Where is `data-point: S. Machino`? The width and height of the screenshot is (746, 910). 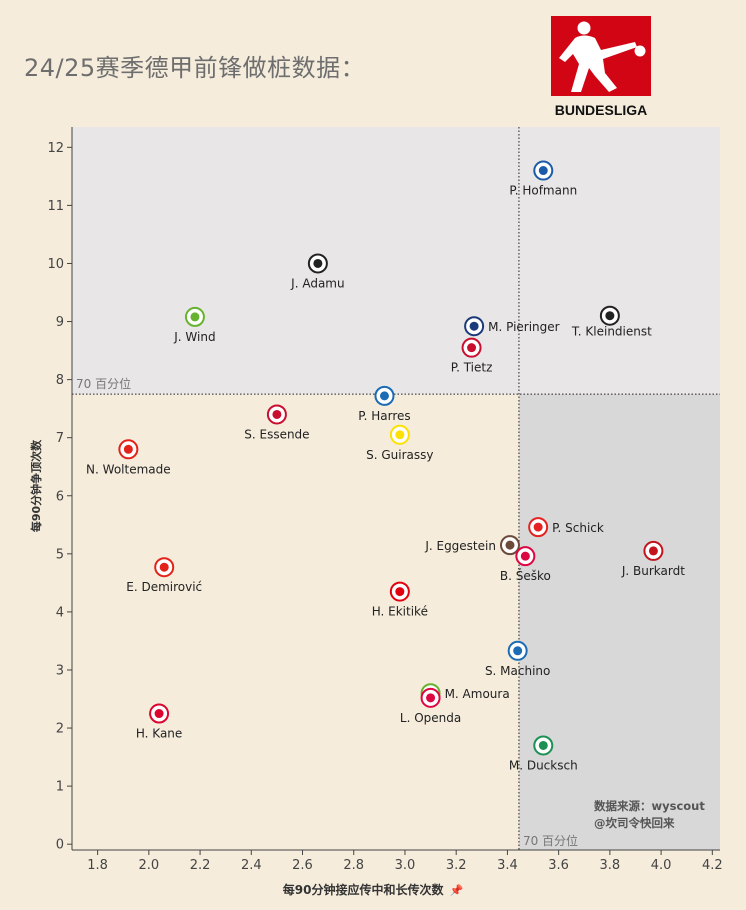
data-point: S. Machino is located at coordinates (517, 659).